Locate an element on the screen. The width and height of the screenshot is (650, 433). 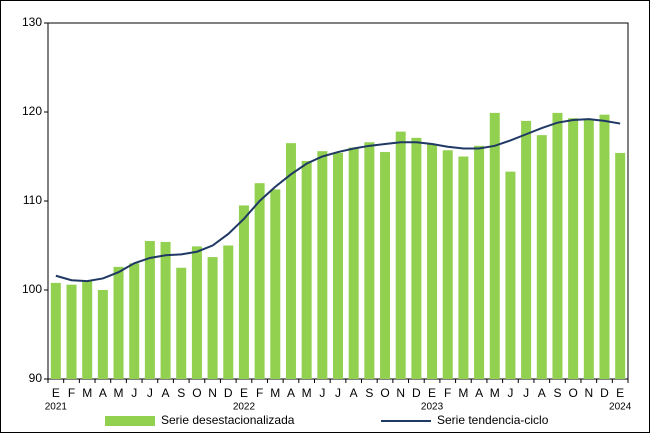
y-tick-label: 100 is located at coordinates (32, 289).